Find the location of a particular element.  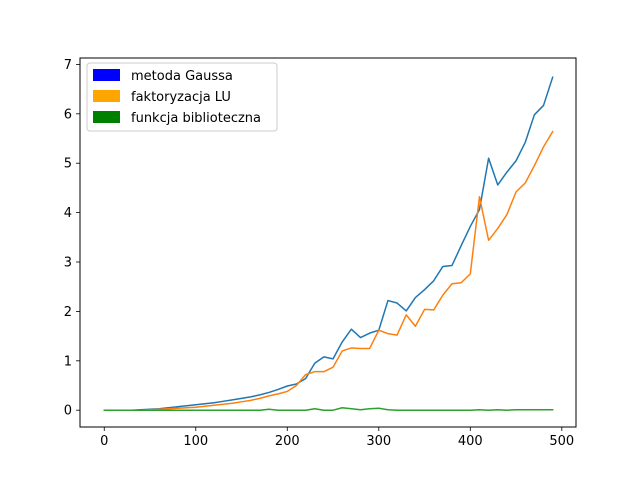

x-tick-label: 500 is located at coordinates (561, 441).